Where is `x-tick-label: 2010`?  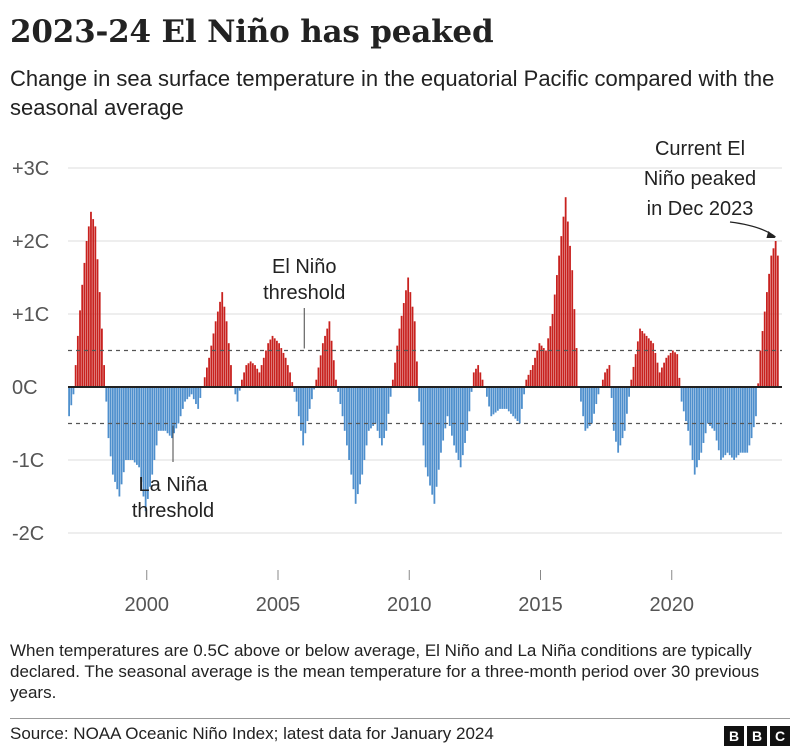
x-tick-label: 2010 is located at coordinates (409, 605).